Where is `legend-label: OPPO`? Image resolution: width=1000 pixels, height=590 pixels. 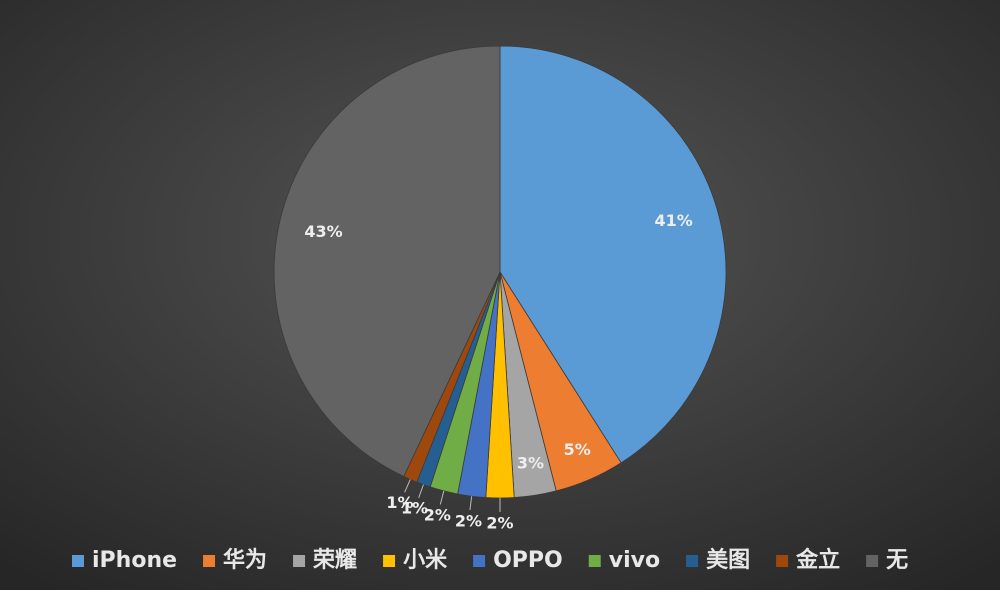
legend-label: OPPO is located at coordinates (528, 560).